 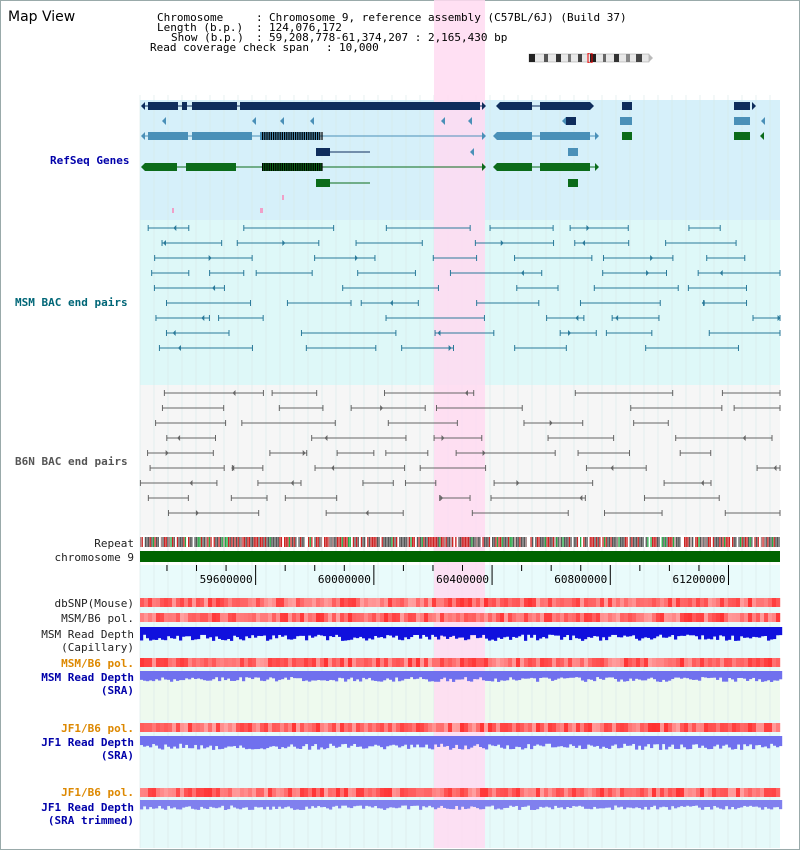 I want to click on track-label-jf1-b6-pol-trim: JF1/B6 pol., so click(x=97, y=792).